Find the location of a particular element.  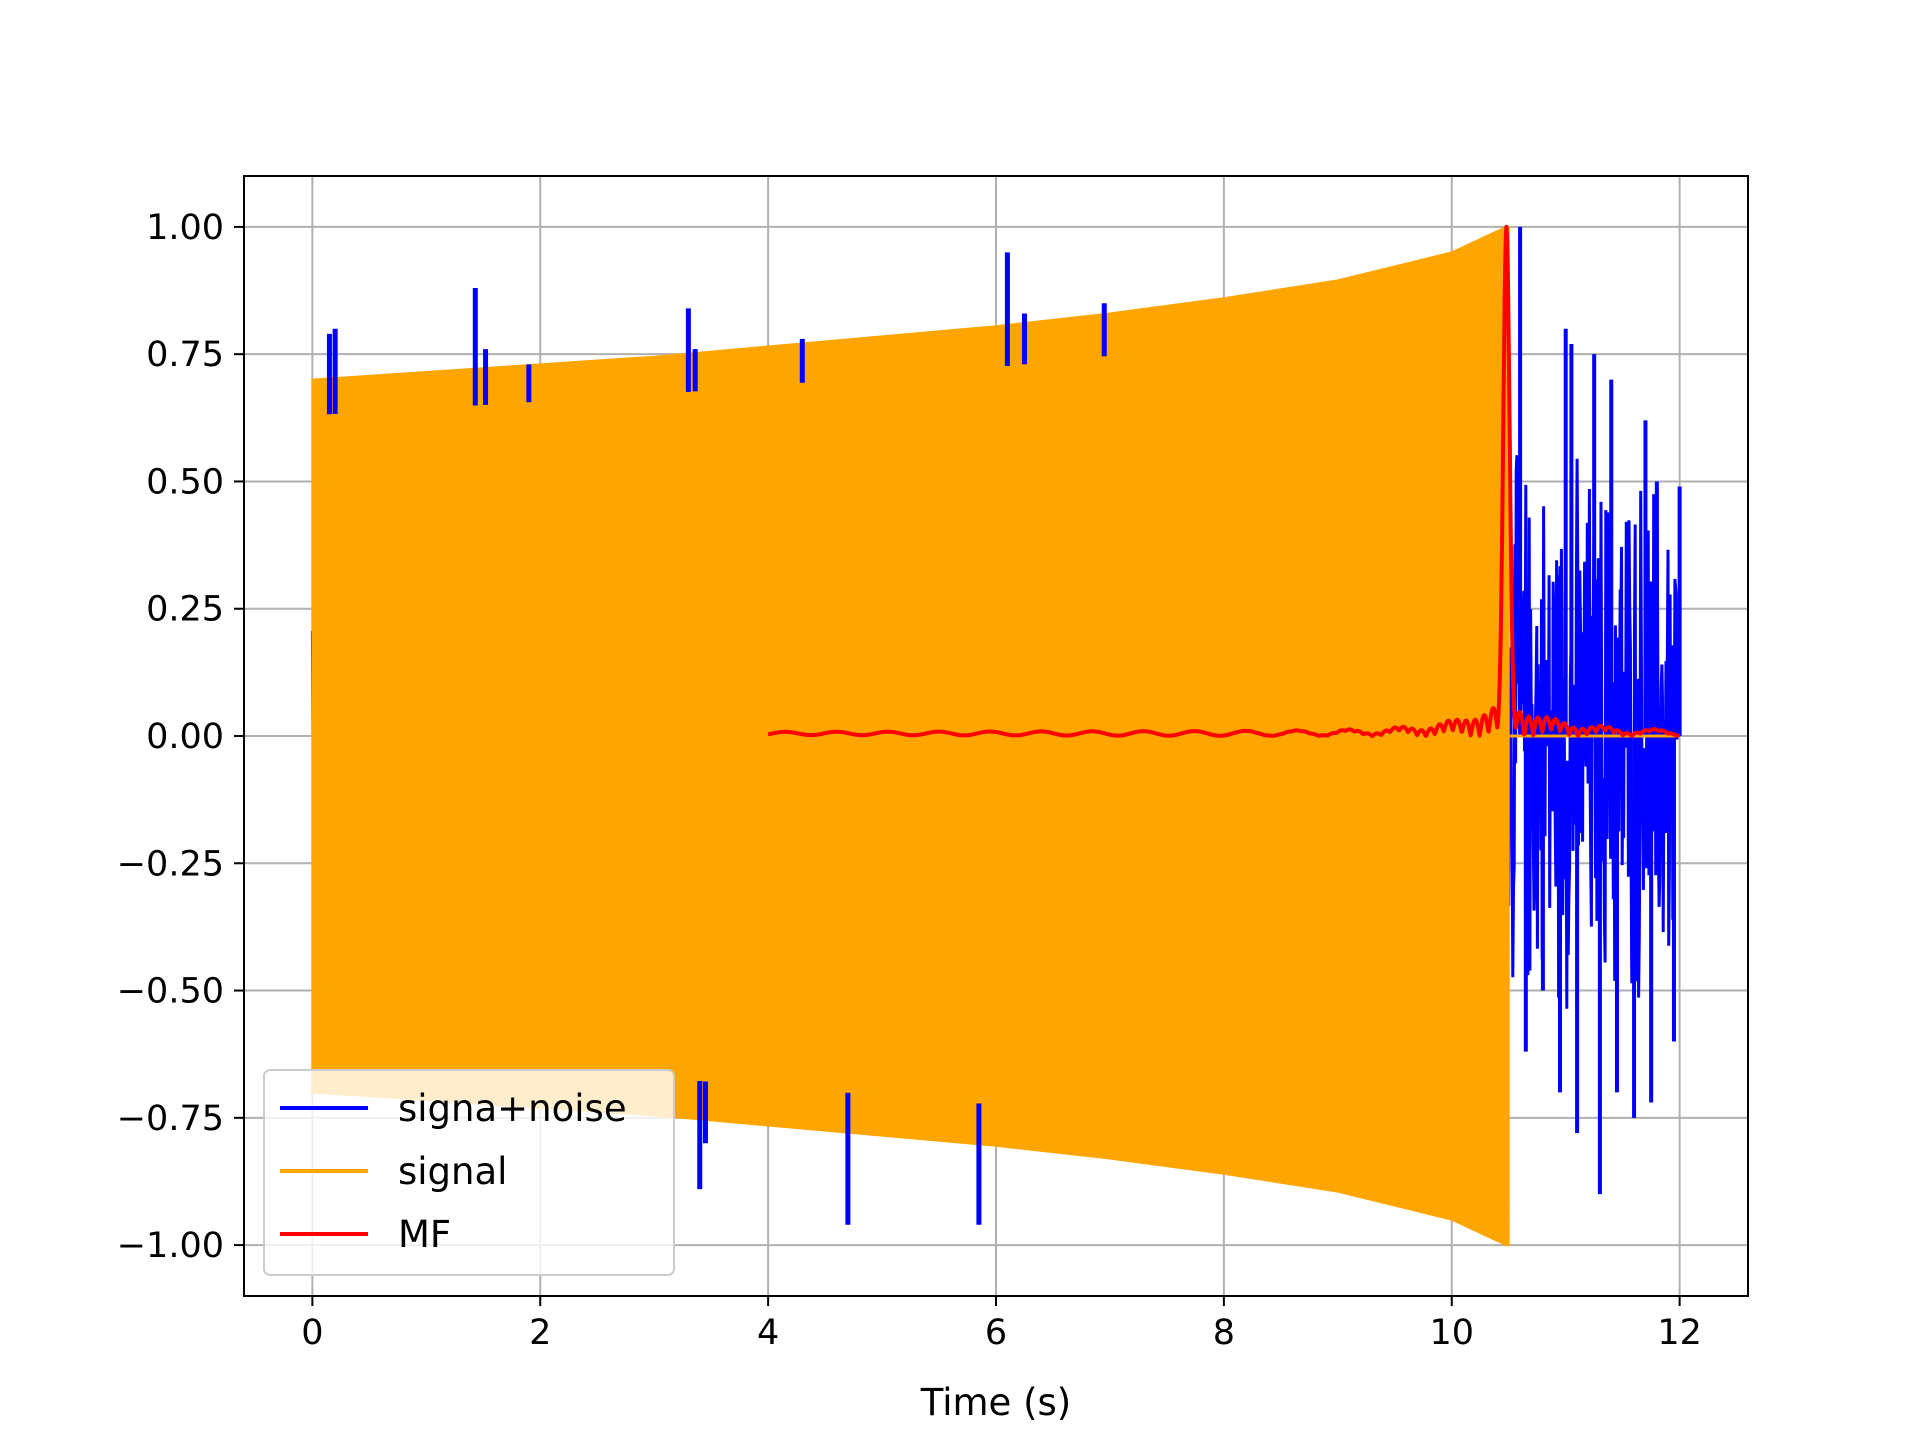

y-tick-label: −0.50 is located at coordinates (170, 992).